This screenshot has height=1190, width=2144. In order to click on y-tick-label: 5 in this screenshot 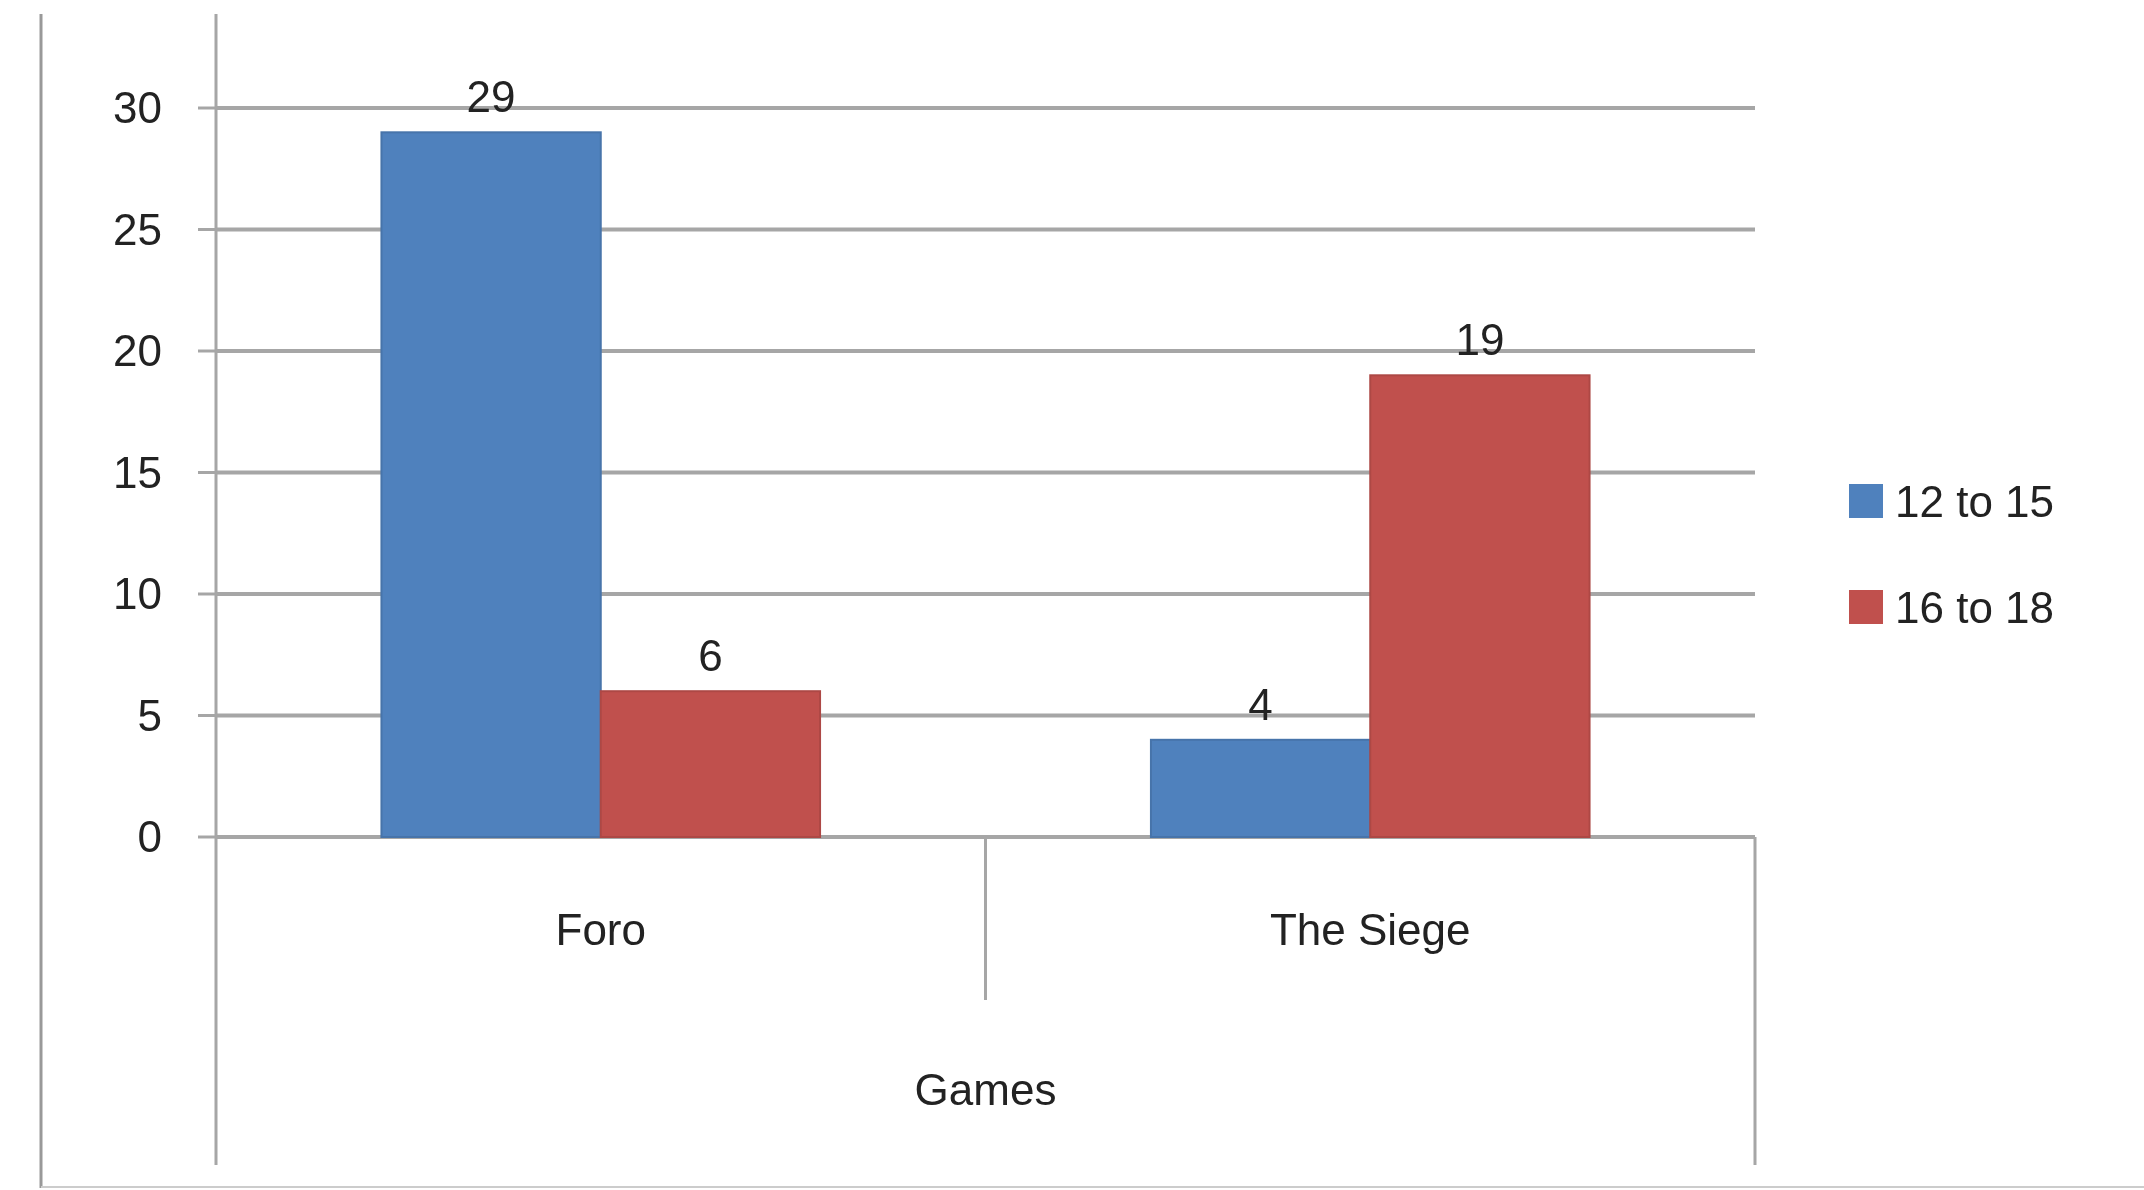, I will do `click(149, 715)`.